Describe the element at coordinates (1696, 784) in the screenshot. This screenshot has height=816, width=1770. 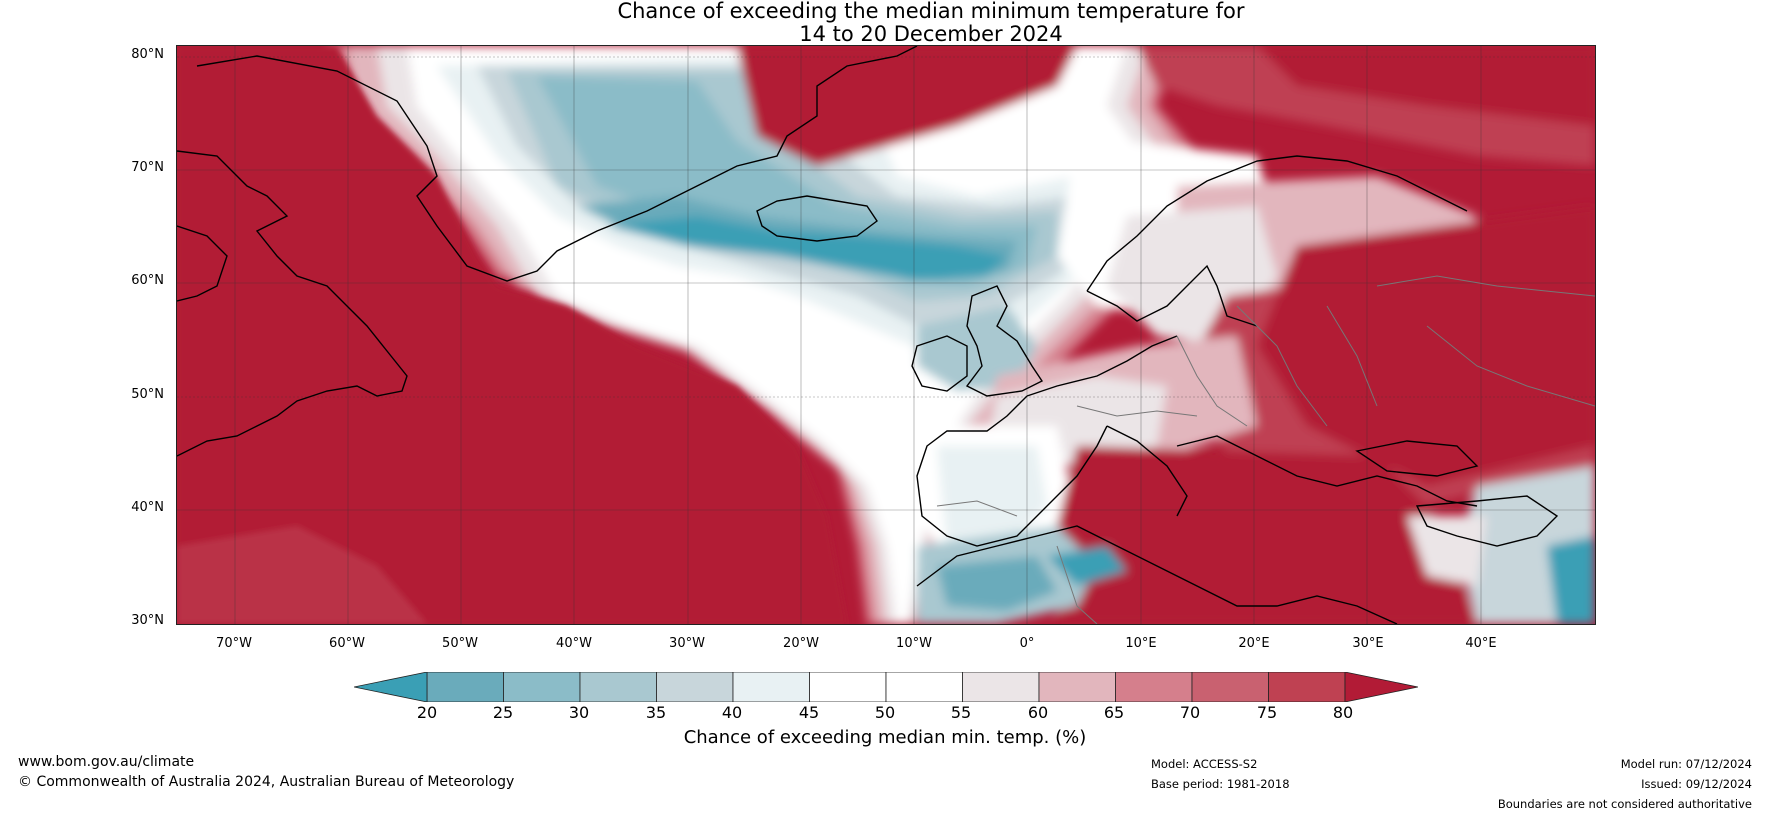
I see `footer-issued: Issued: 09/12/2024` at that location.